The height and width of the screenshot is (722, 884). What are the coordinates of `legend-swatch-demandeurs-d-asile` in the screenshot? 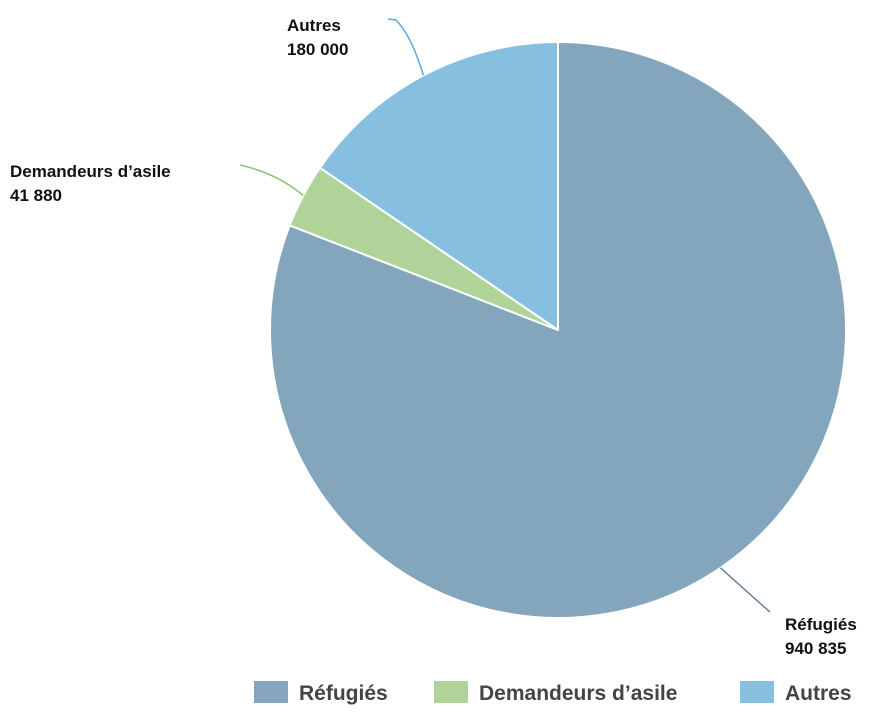 It's located at (451, 692).